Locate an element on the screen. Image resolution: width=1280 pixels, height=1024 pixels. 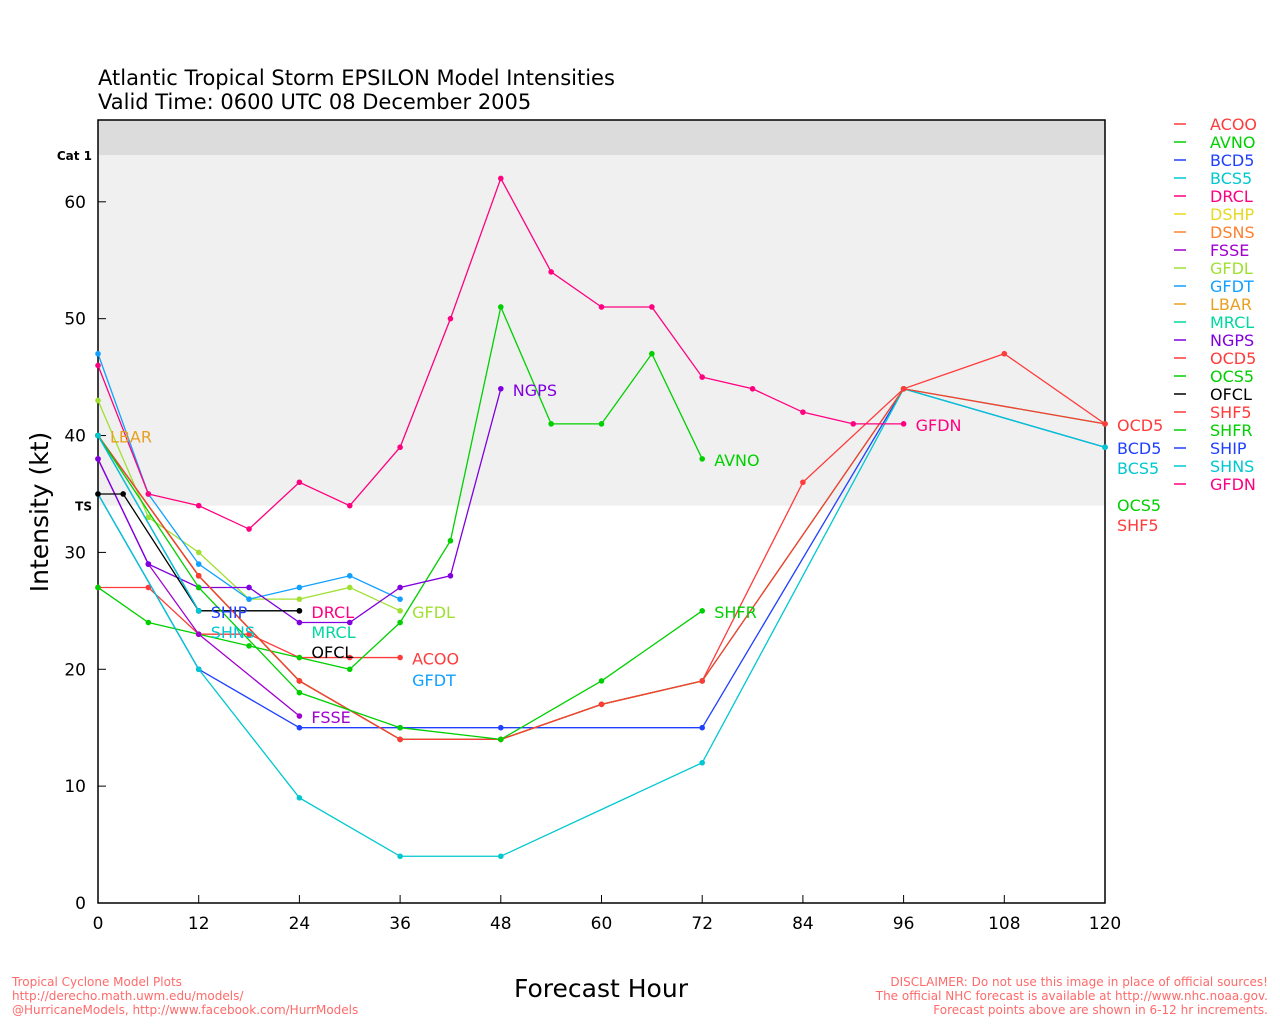
series-end-label: OCS5 is located at coordinates (1139, 505).